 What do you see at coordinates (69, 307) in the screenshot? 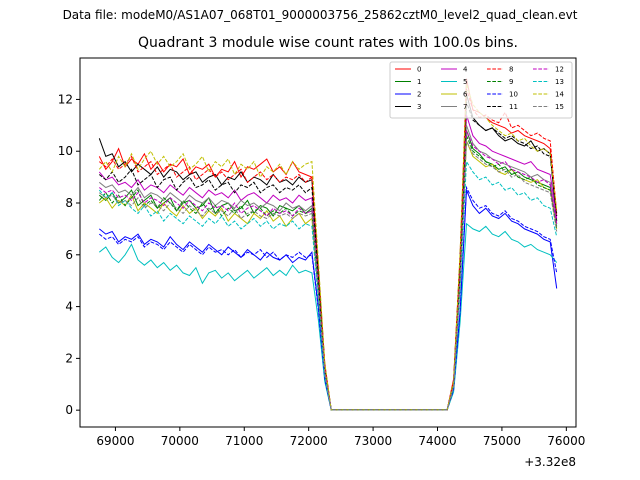
I see `y-tick-label: 4` at bounding box center [69, 307].